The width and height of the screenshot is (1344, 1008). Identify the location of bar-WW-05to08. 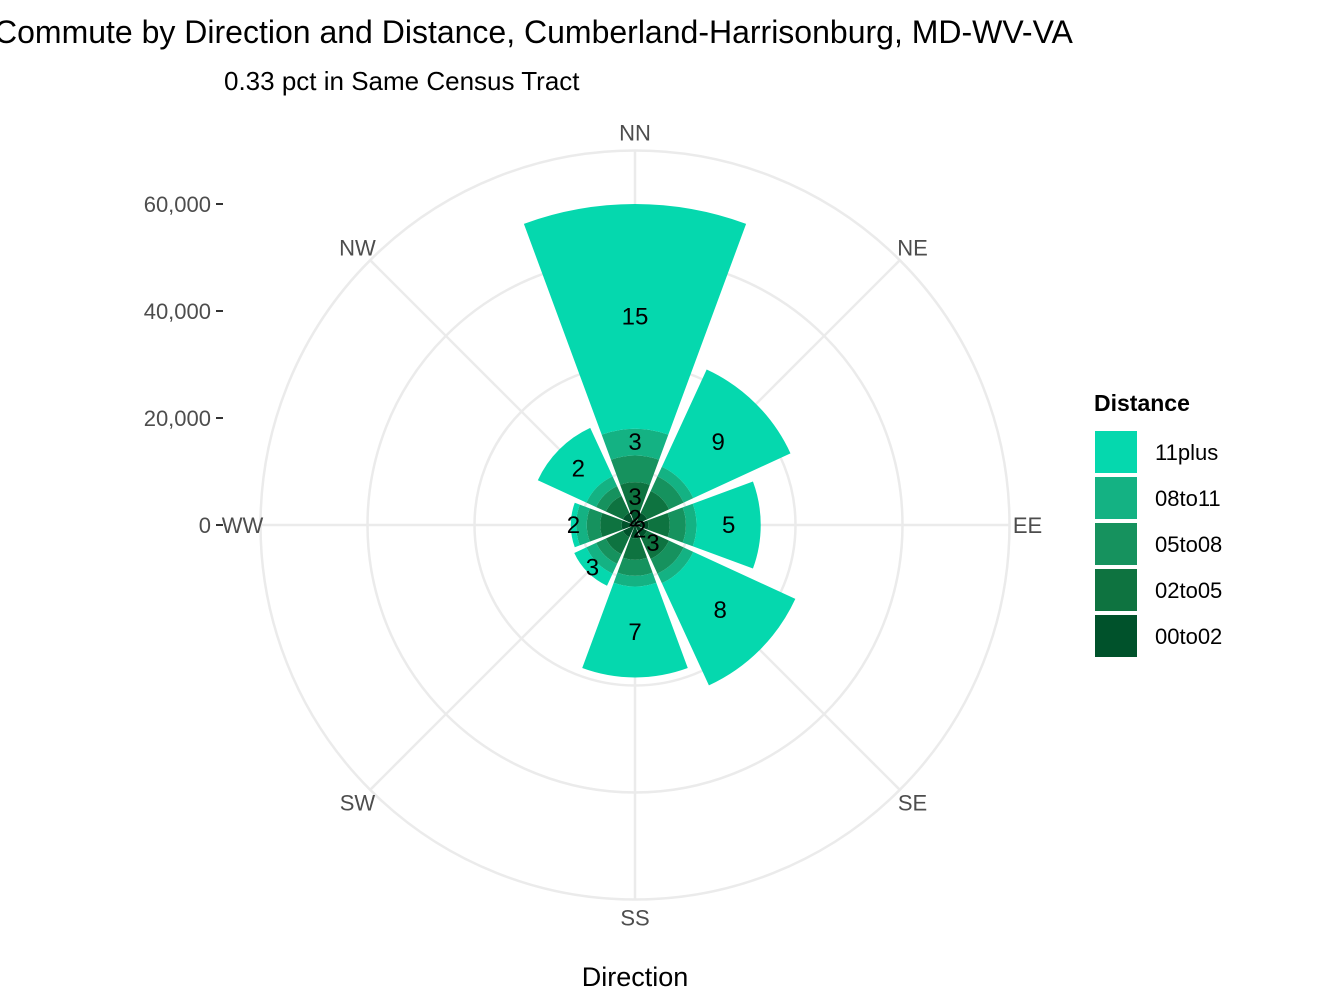
(594, 525).